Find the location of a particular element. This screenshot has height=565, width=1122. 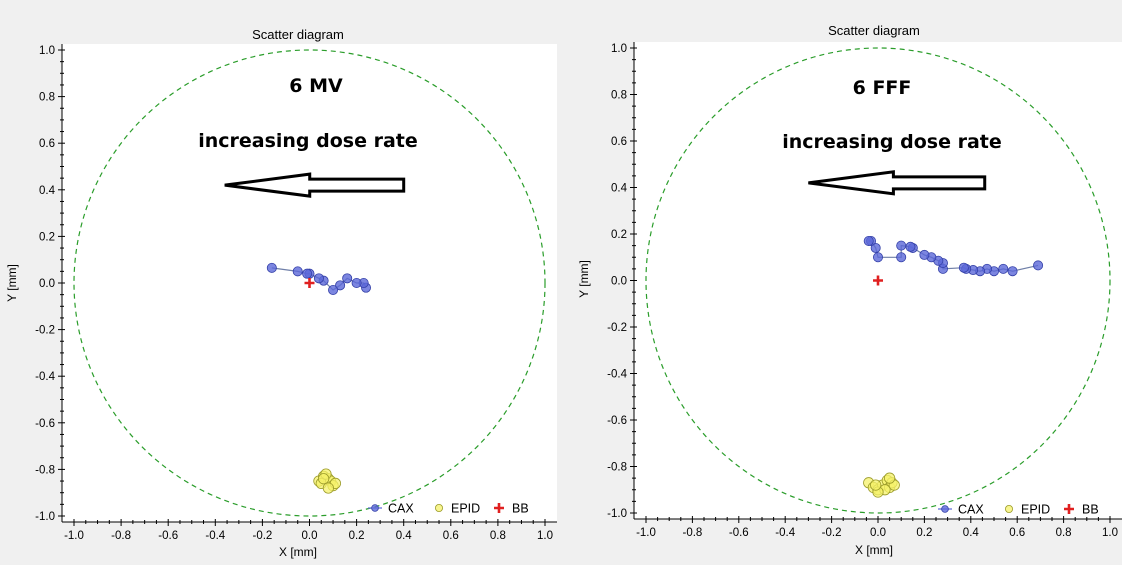

beam-label: 6 FFF is located at coordinates (882, 88).